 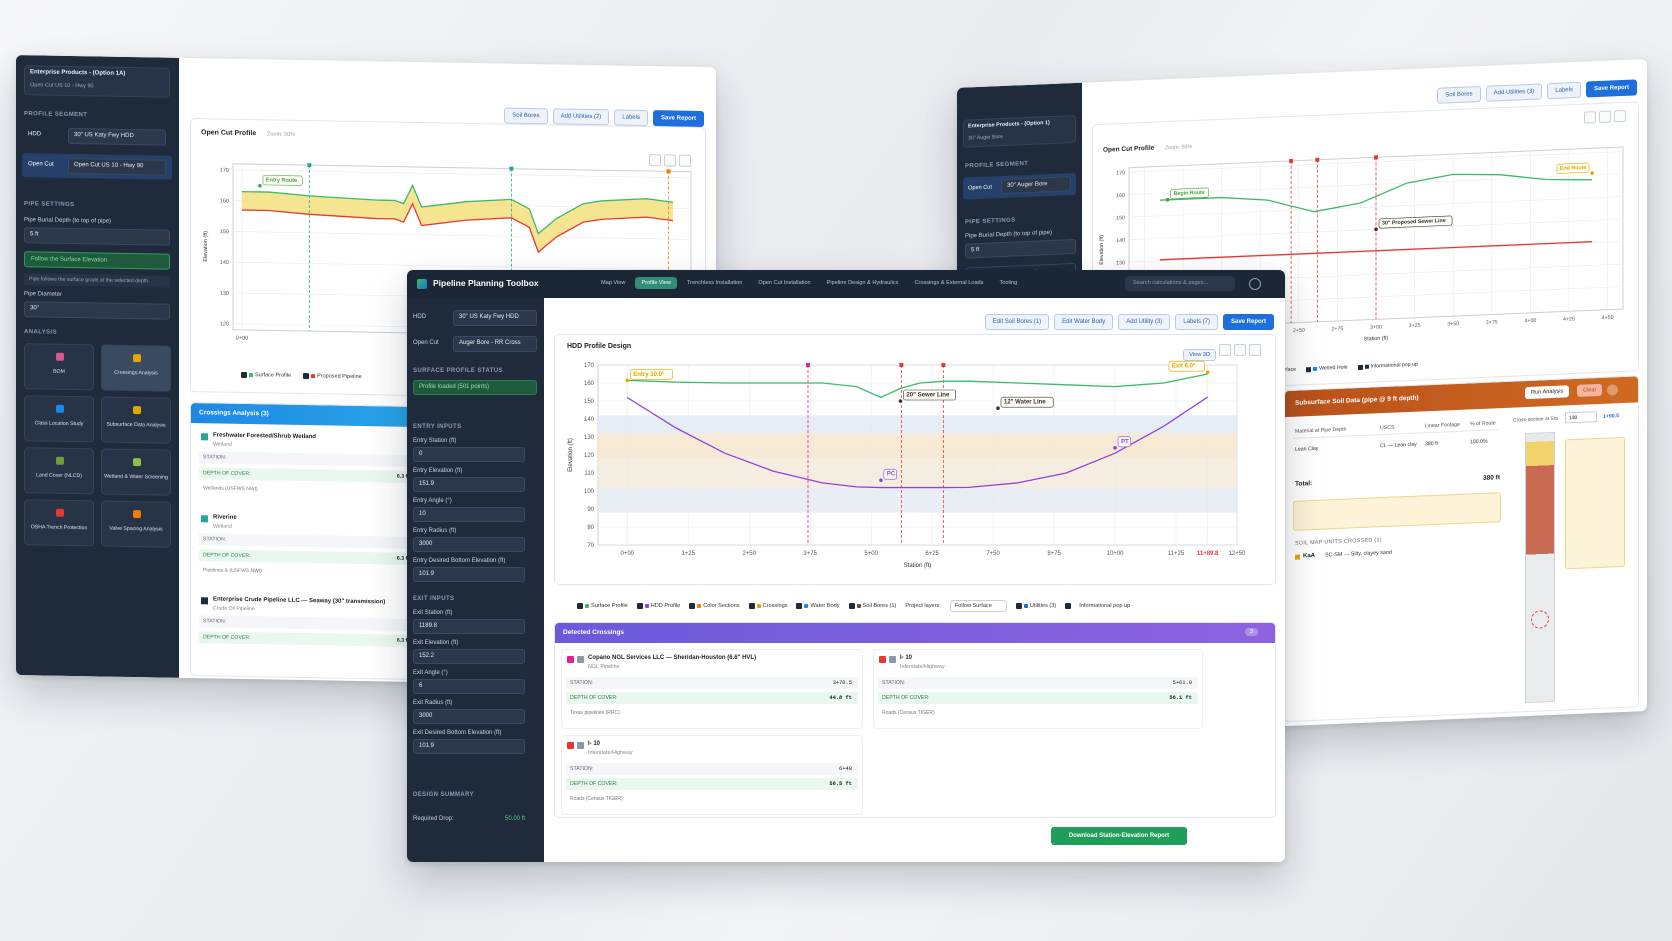 What do you see at coordinates (97, 310) in the screenshot?
I see `diameter-select: 30"` at bounding box center [97, 310].